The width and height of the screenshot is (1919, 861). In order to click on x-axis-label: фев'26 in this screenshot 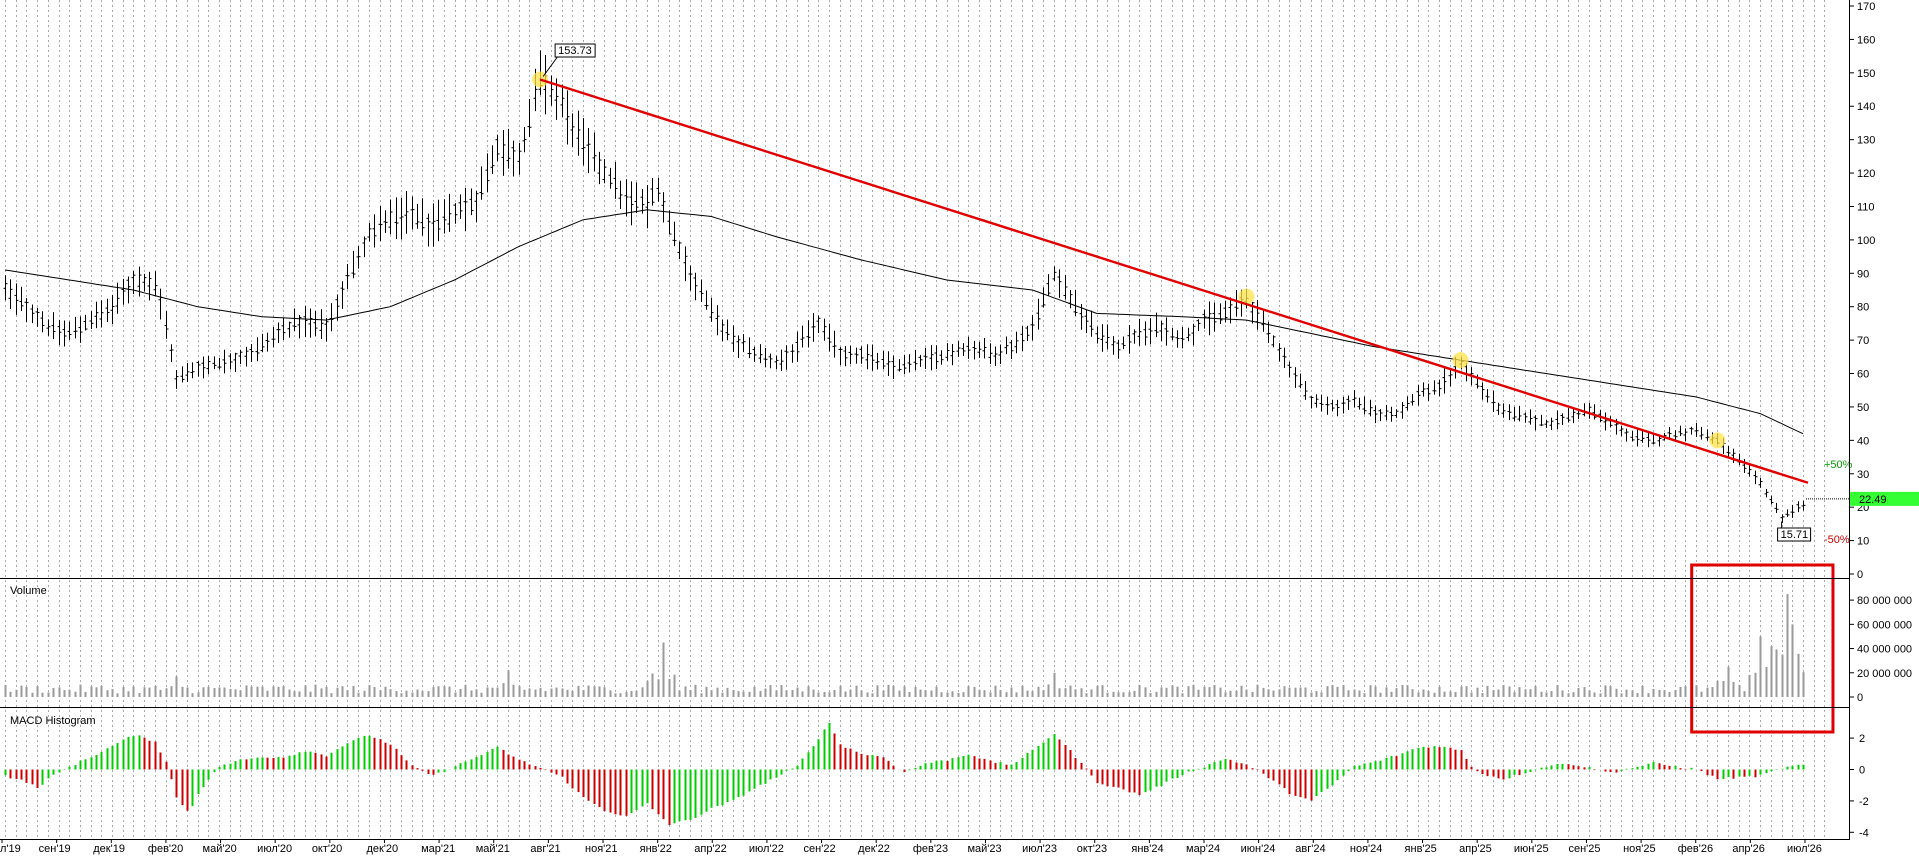, I will do `click(1695, 849)`.